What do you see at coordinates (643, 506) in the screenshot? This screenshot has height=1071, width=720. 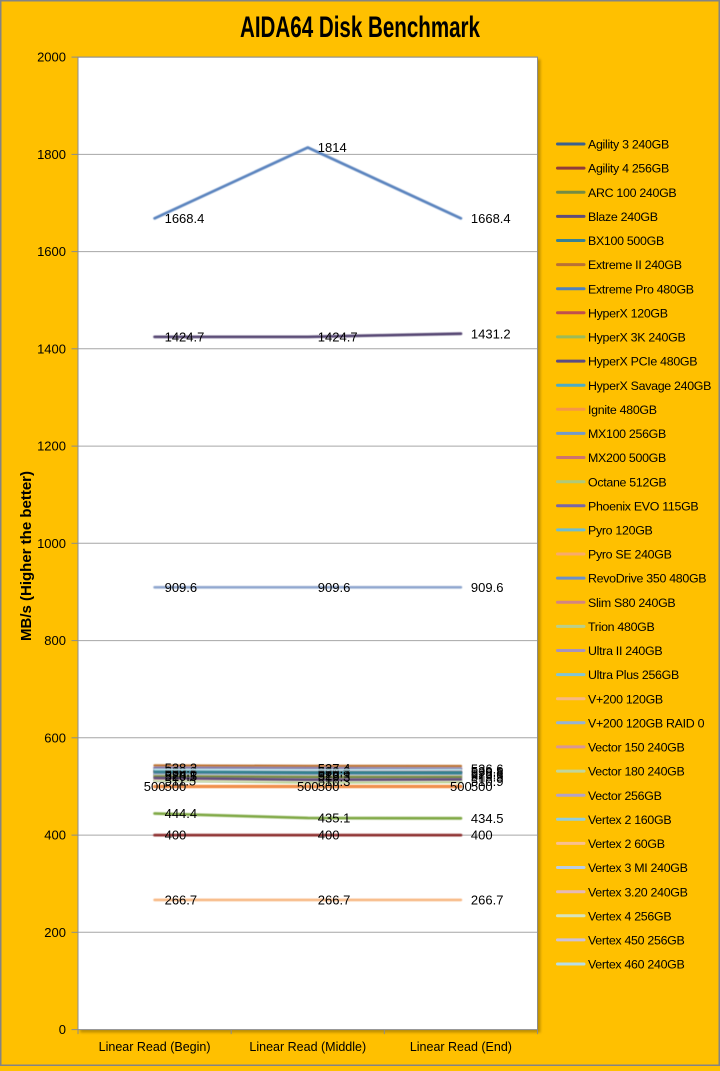 I see `svg-text: Phoenix EVO 115GB` at bounding box center [643, 506].